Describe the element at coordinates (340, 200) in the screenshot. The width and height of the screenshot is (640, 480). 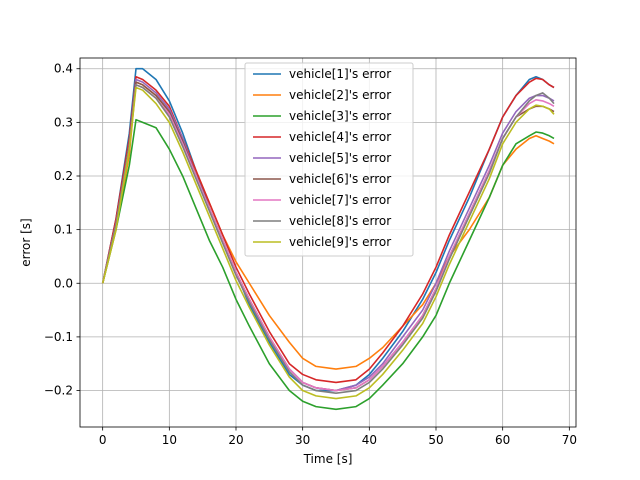
I see `legend-label: vehicle[7]'s error` at that location.